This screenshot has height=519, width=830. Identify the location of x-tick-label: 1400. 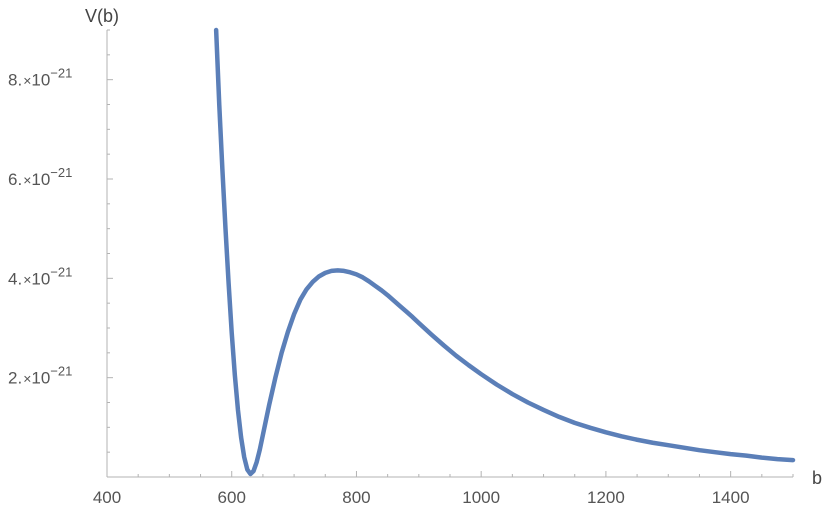
(731, 497).